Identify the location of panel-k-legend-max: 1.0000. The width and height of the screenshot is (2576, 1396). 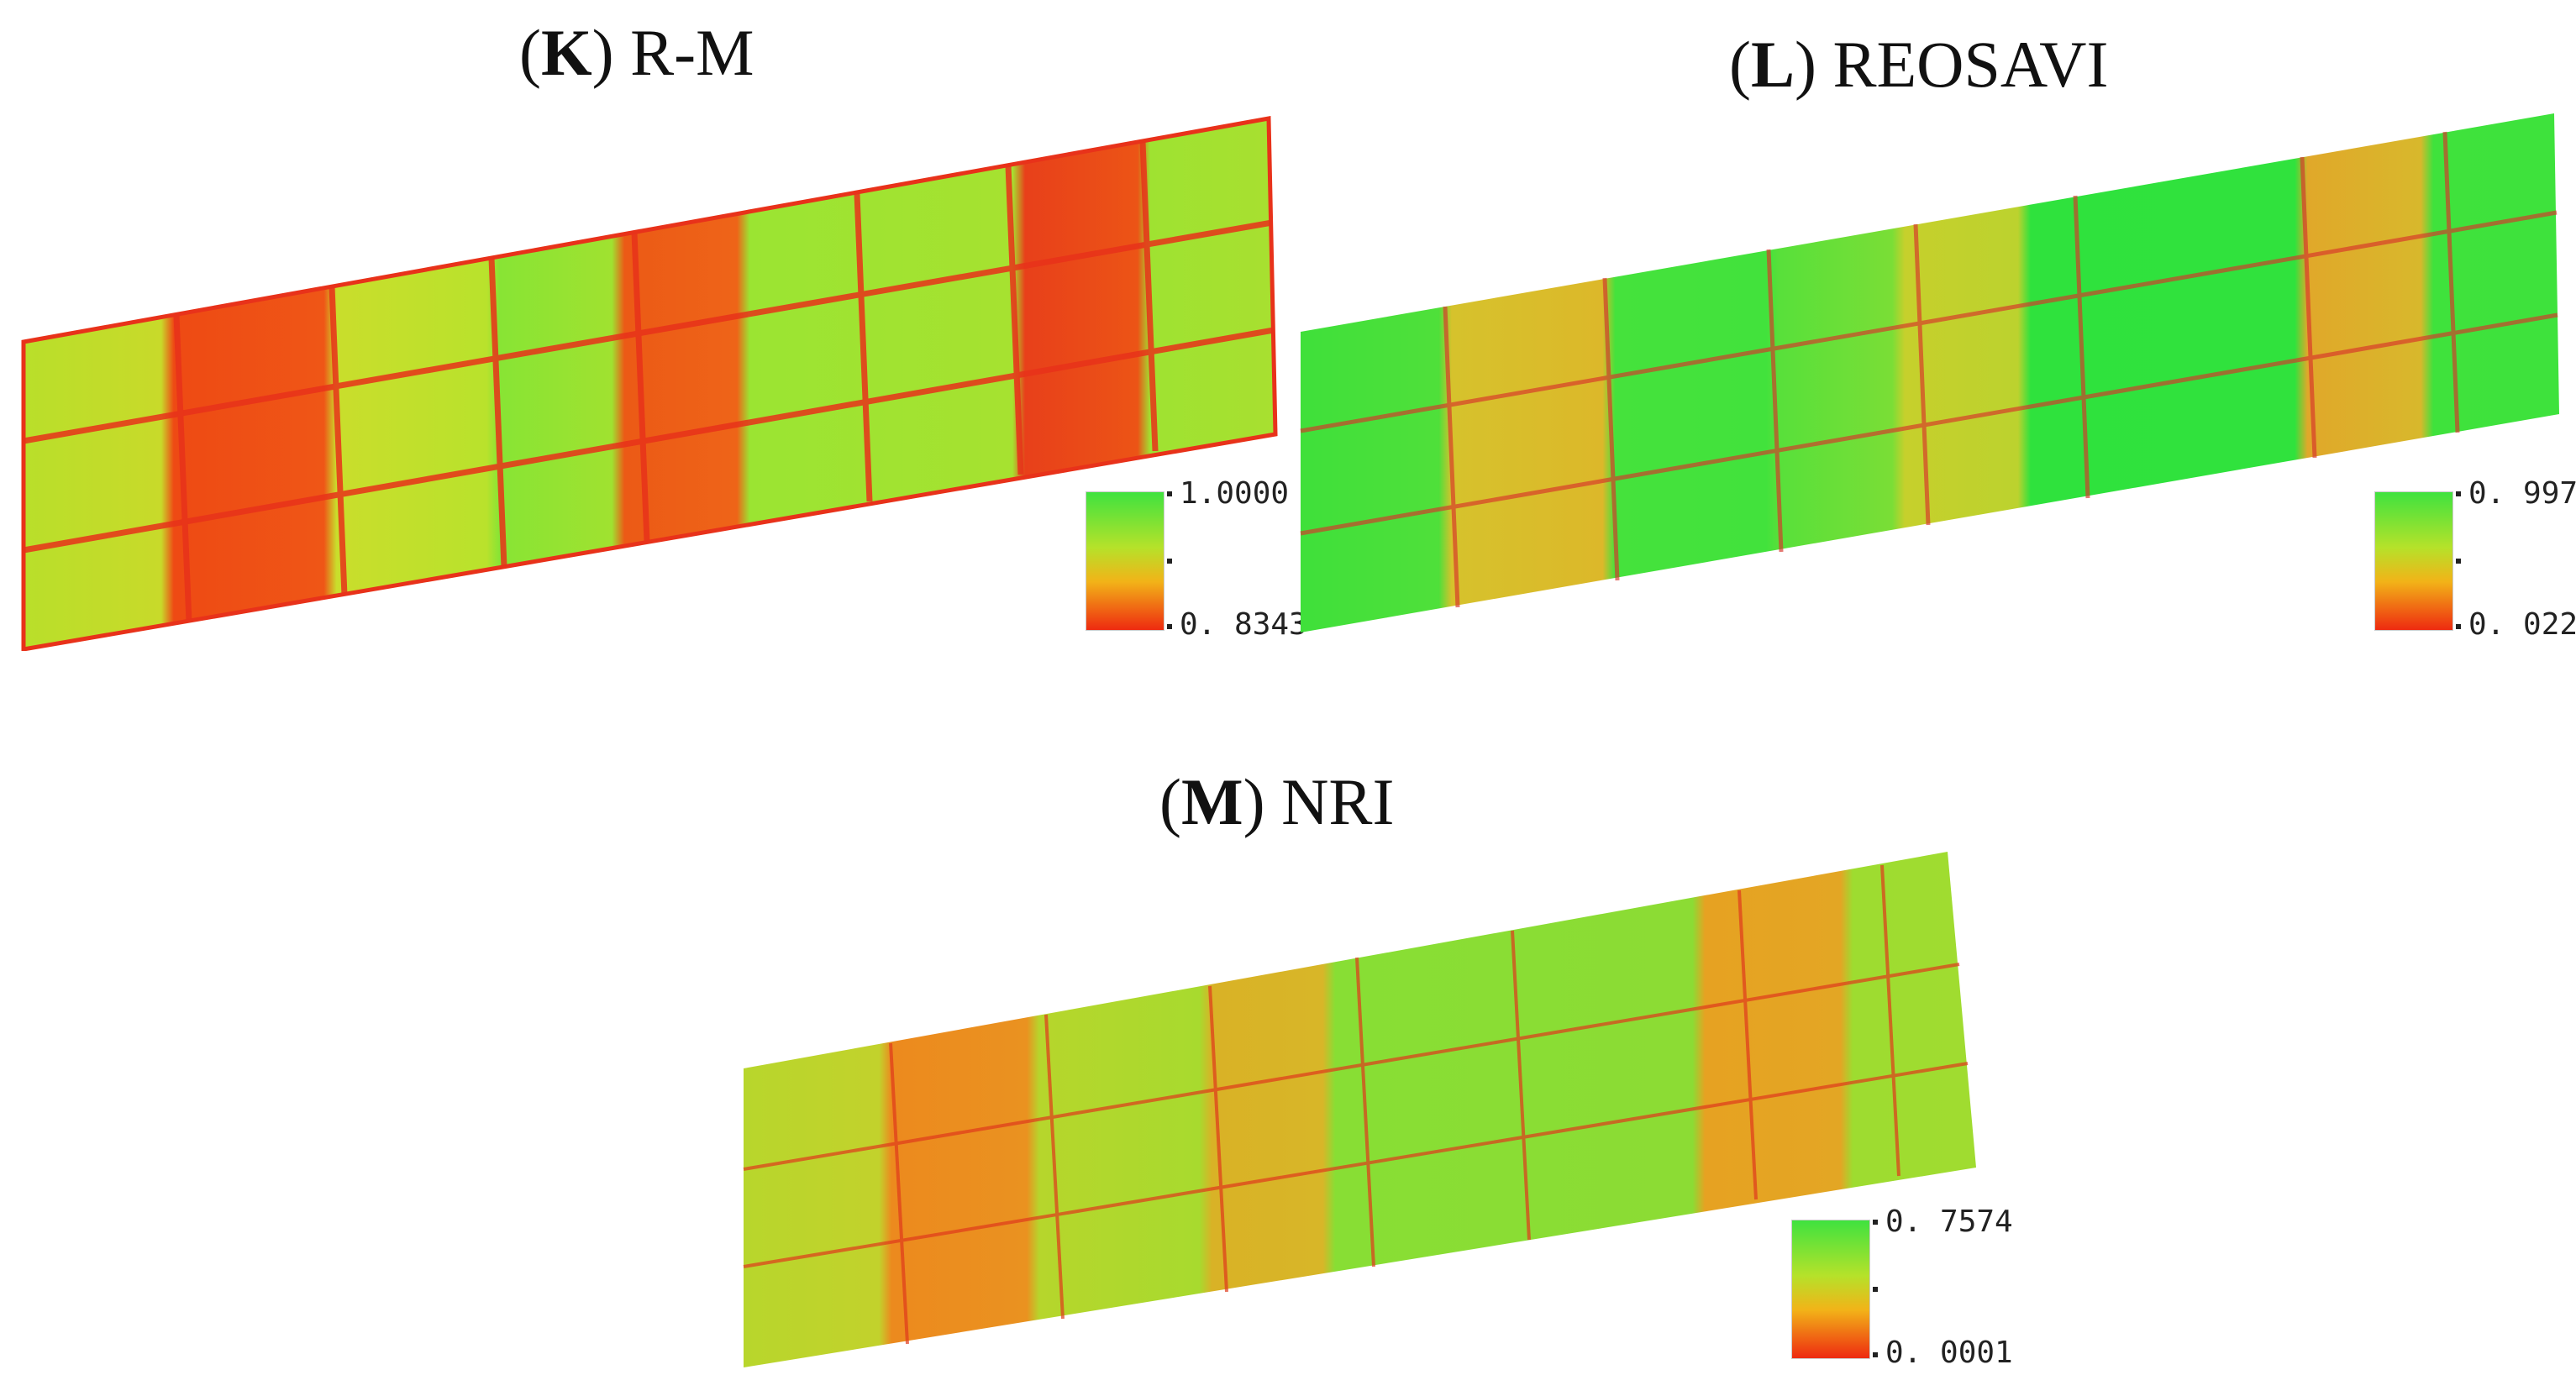
(1235, 493).